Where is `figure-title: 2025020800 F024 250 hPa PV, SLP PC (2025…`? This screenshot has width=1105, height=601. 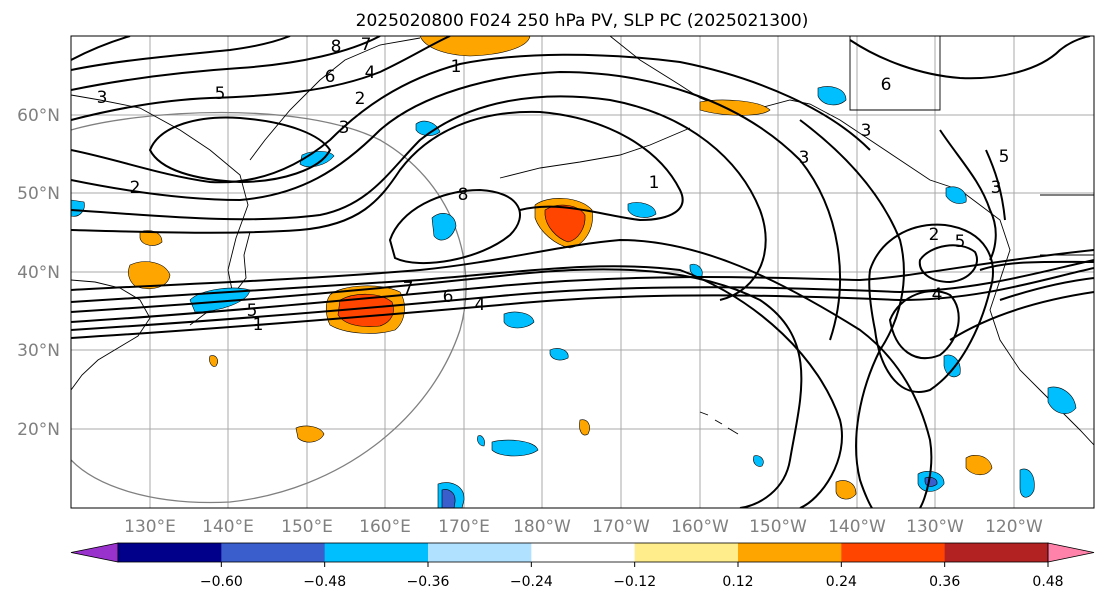 figure-title: 2025020800 F024 250 hPa PV, SLP PC (2025… is located at coordinates (582, 21).